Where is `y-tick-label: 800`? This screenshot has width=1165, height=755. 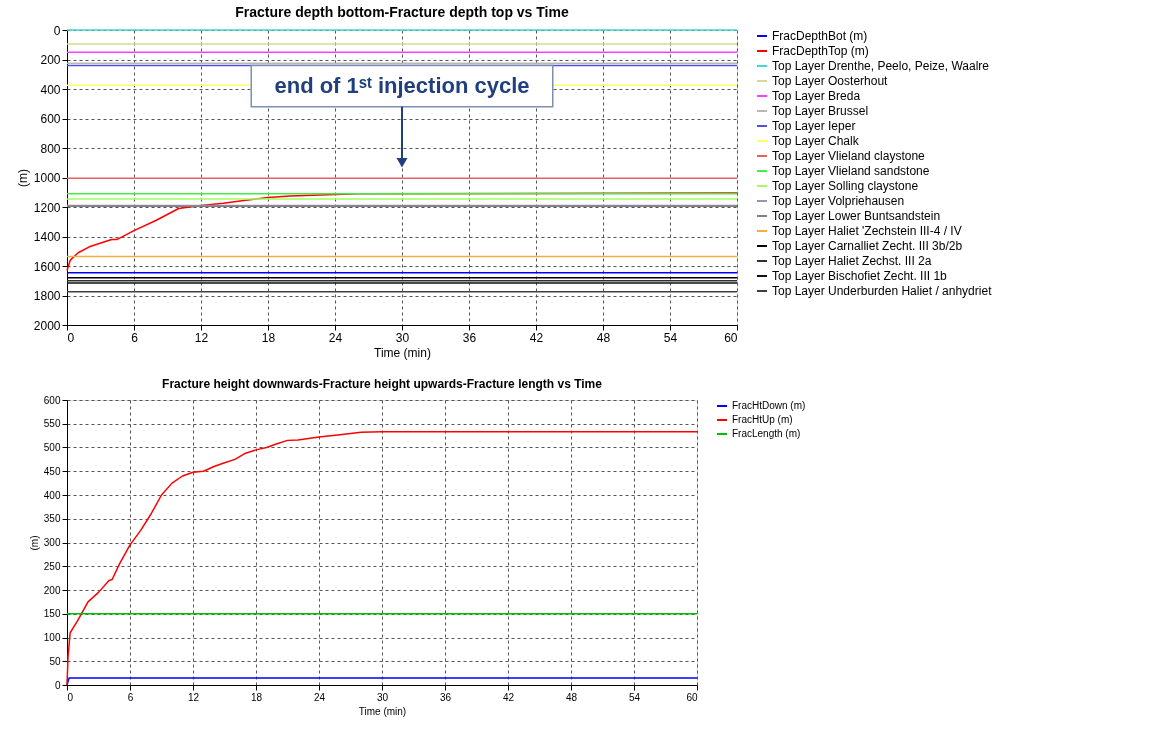 y-tick-label: 800 is located at coordinates (50, 148).